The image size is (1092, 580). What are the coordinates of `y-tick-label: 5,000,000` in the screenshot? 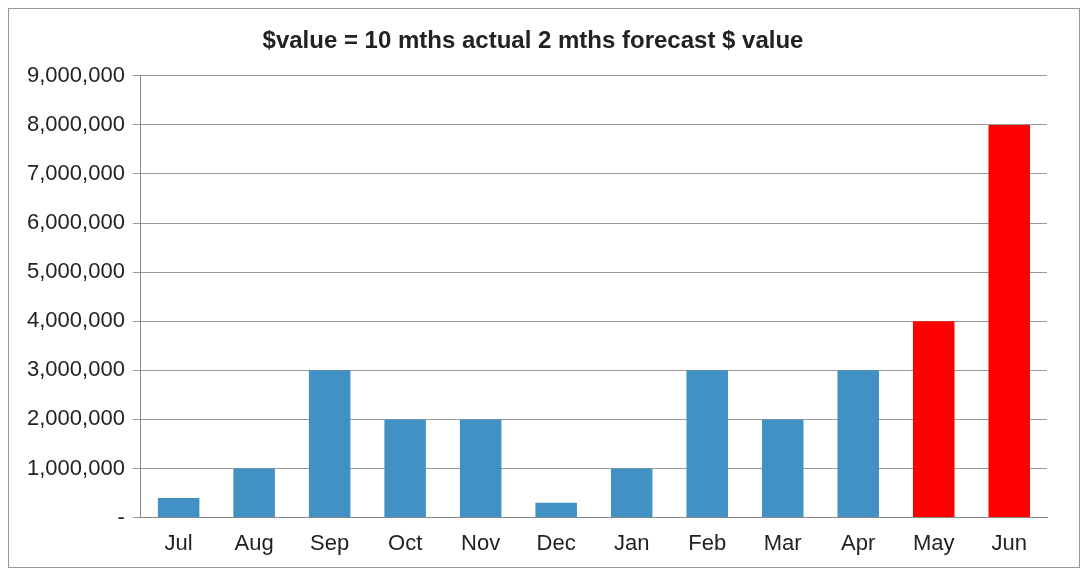 It's located at (76, 271).